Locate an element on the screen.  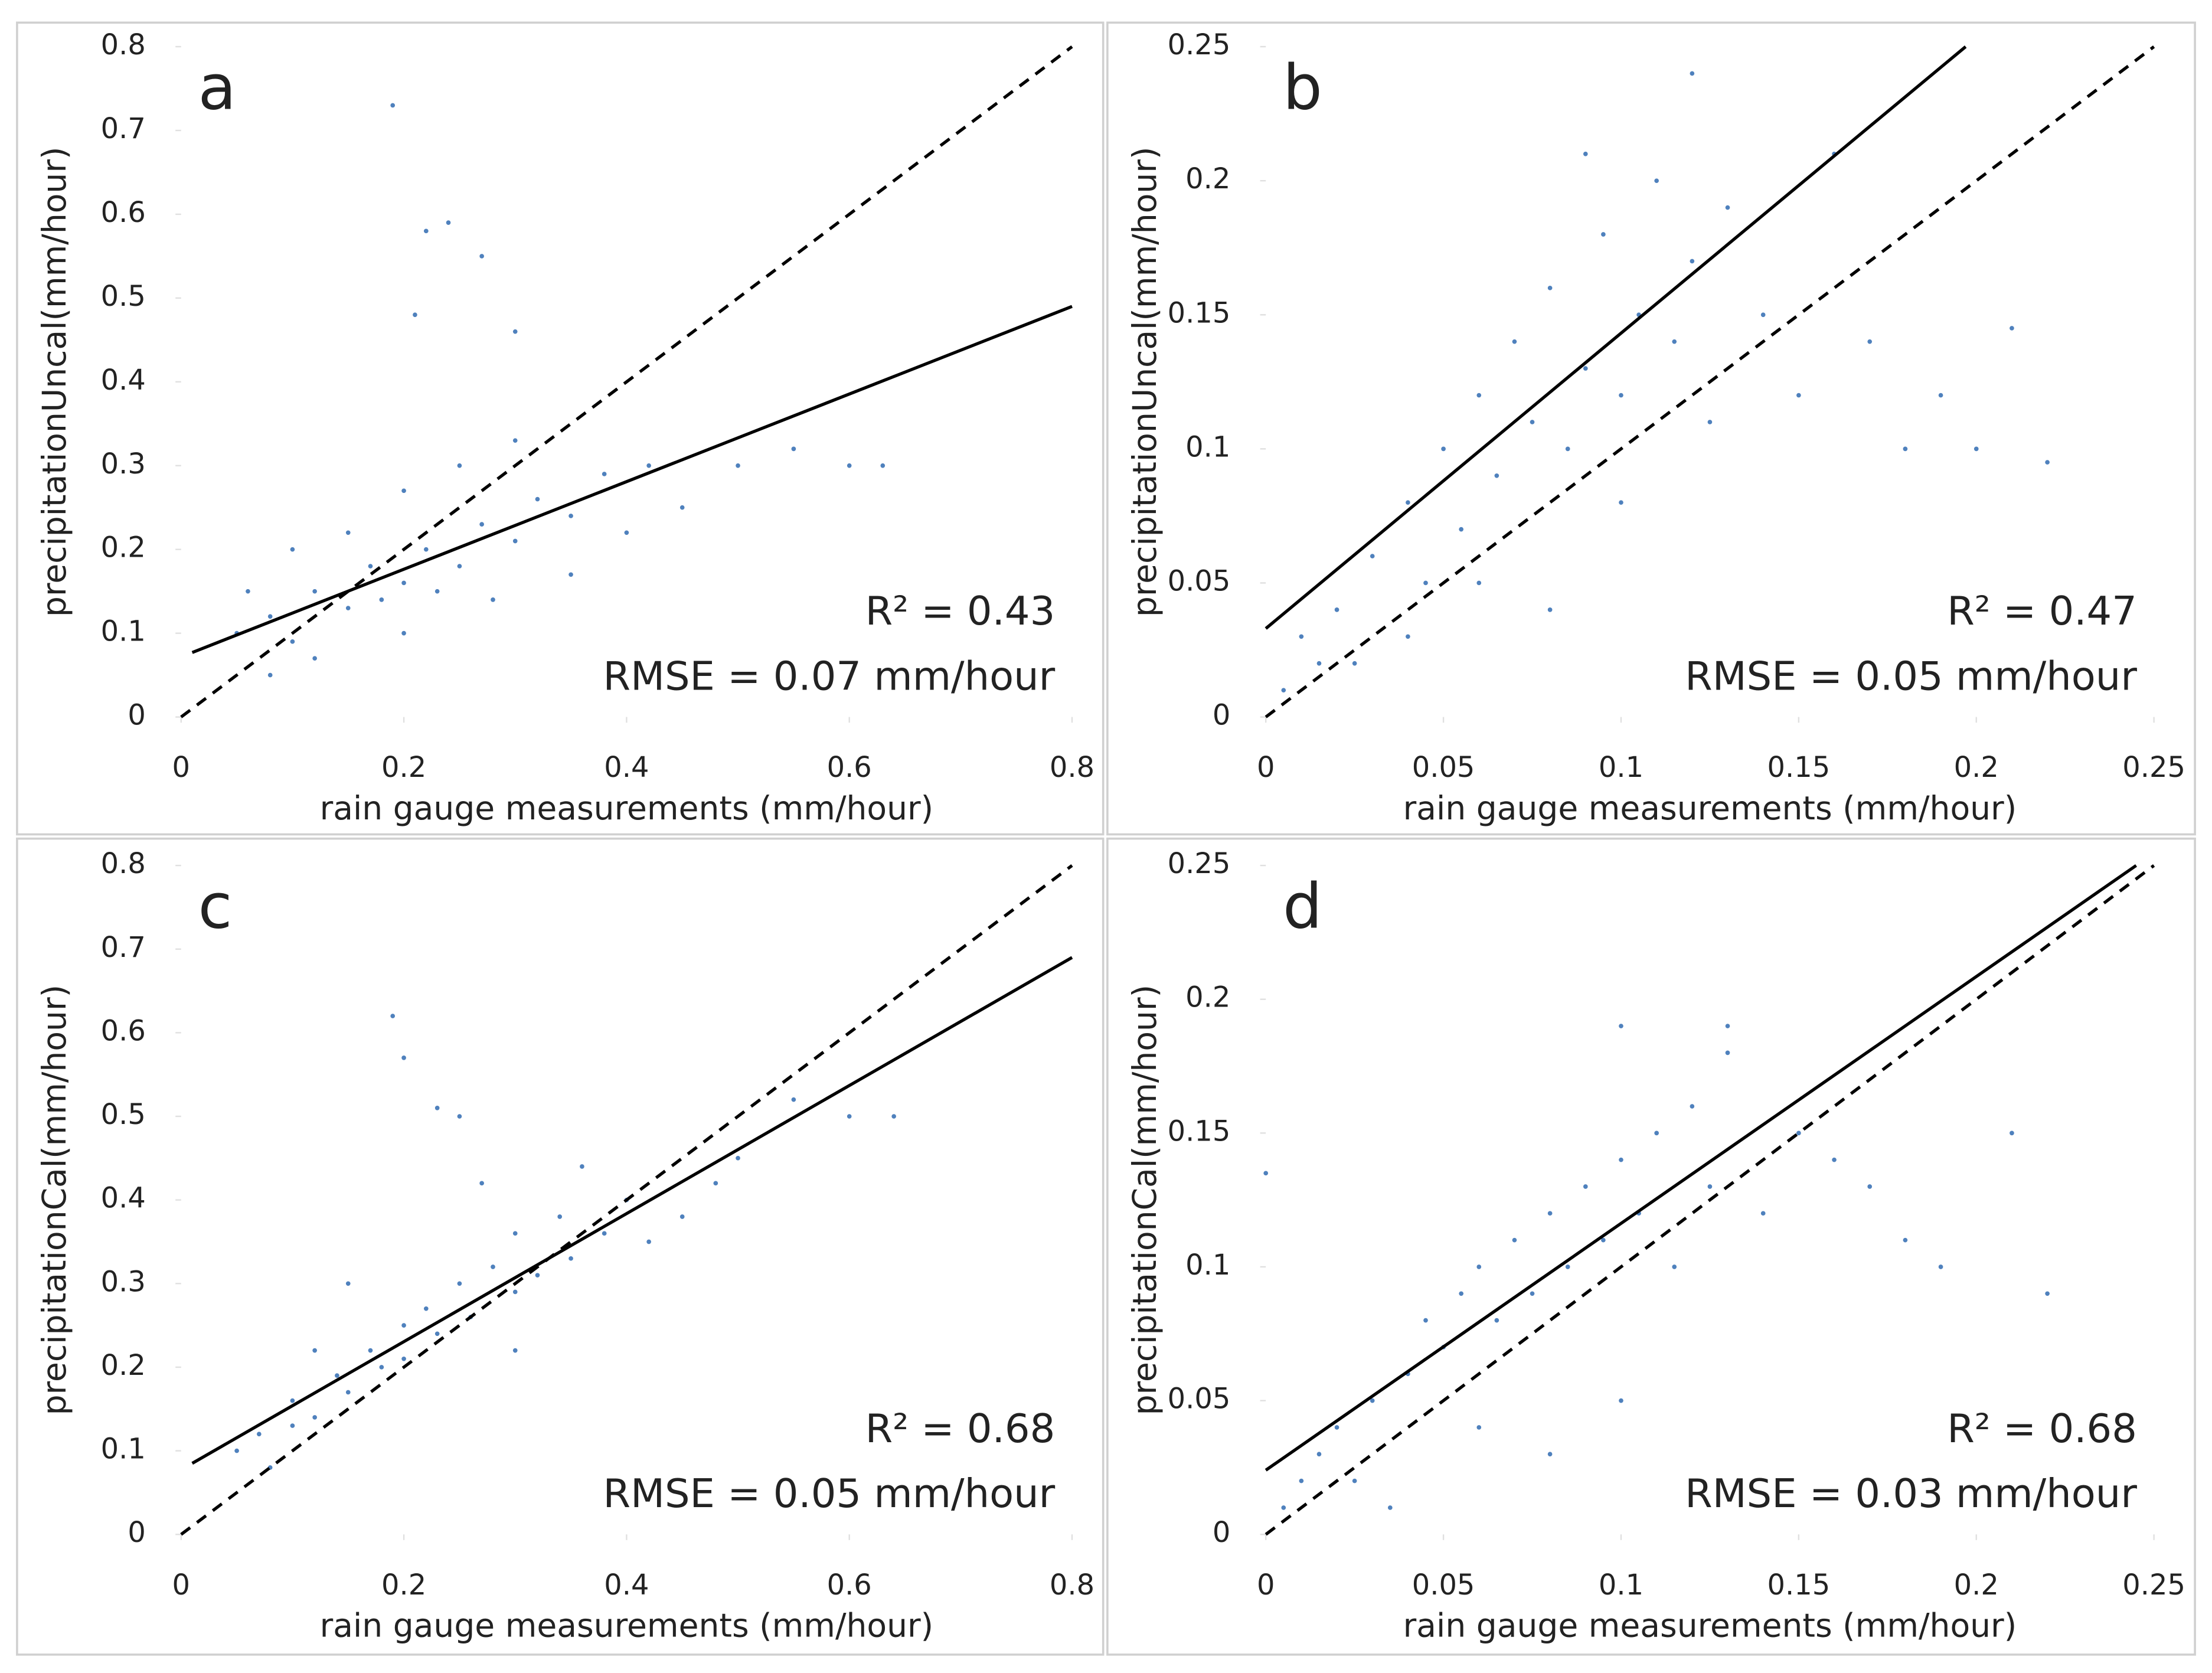
x-tick-label: 0.4 is located at coordinates (626, 767).